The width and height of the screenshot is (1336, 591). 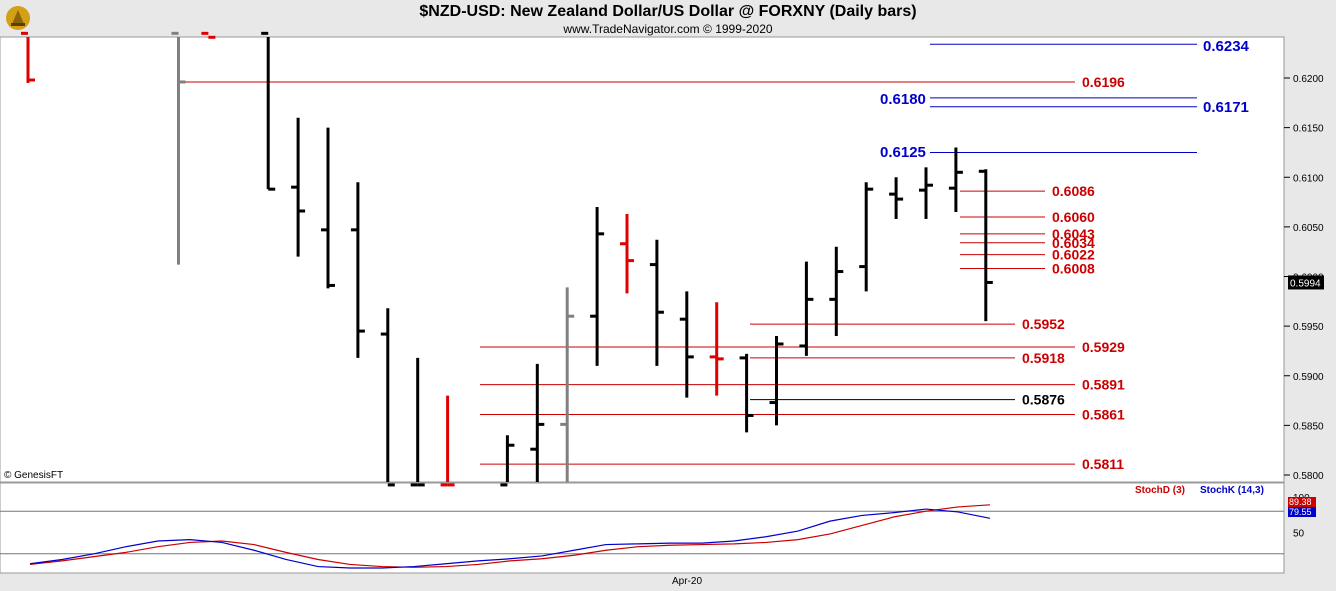 I want to click on fib-label: 0.6180, so click(x=903, y=99).